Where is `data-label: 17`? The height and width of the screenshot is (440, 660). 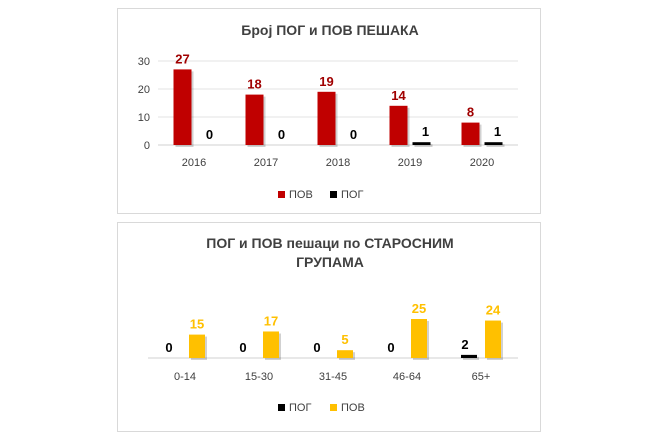
data-label: 17 is located at coordinates (271, 320).